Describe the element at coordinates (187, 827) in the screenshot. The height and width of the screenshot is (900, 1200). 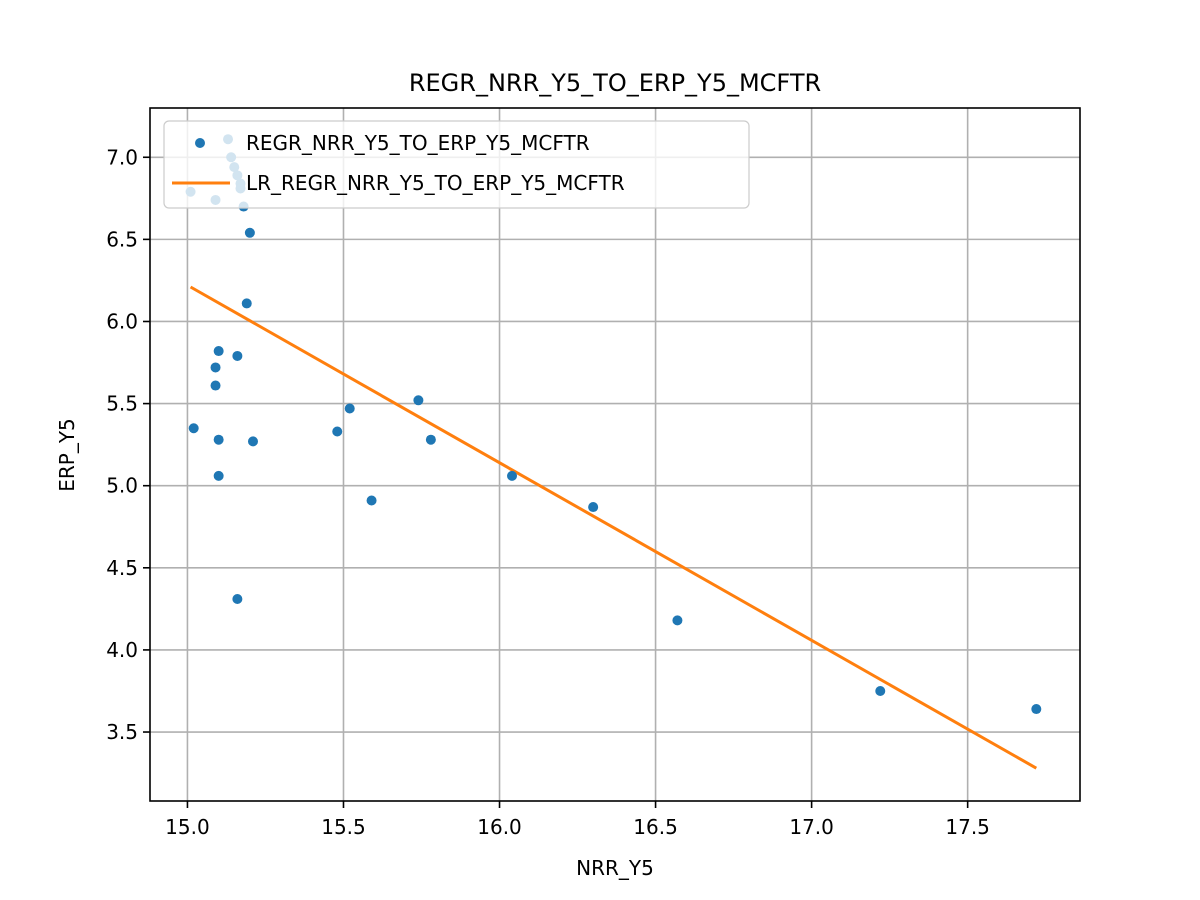
I see `x-tick-label: 15.0` at that location.